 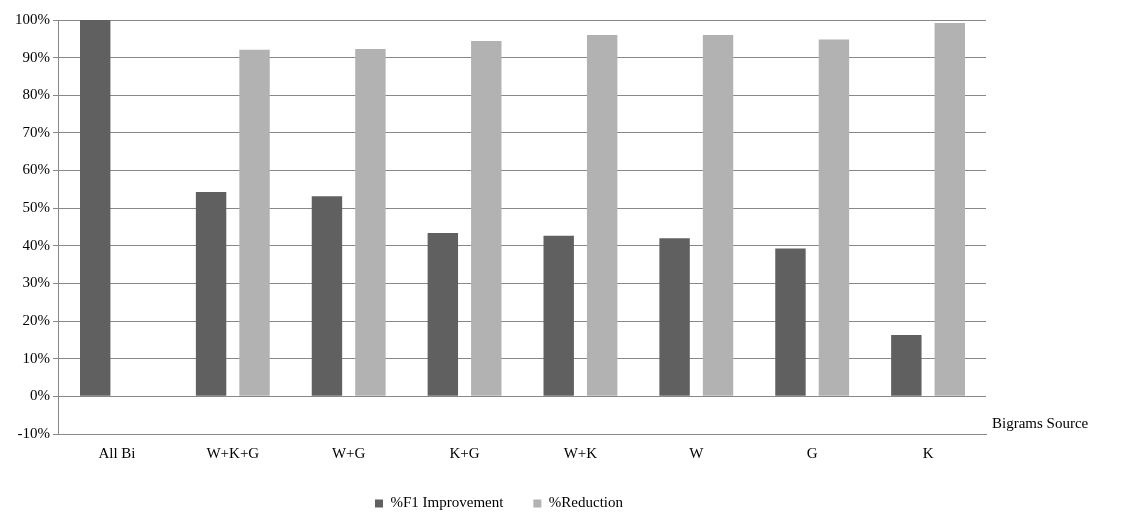 I want to click on x-tick-label: W+K+G, so click(x=233, y=452).